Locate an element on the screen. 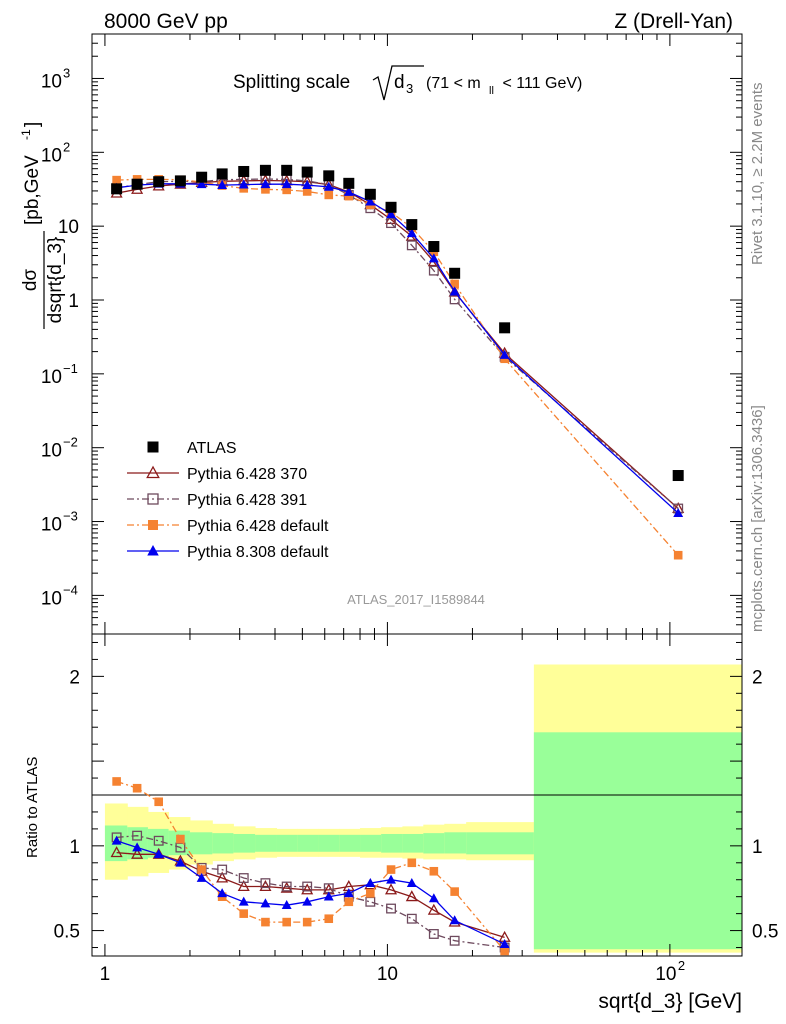  y-label-unit: [pb,GeV is located at coordinates (32, 190).